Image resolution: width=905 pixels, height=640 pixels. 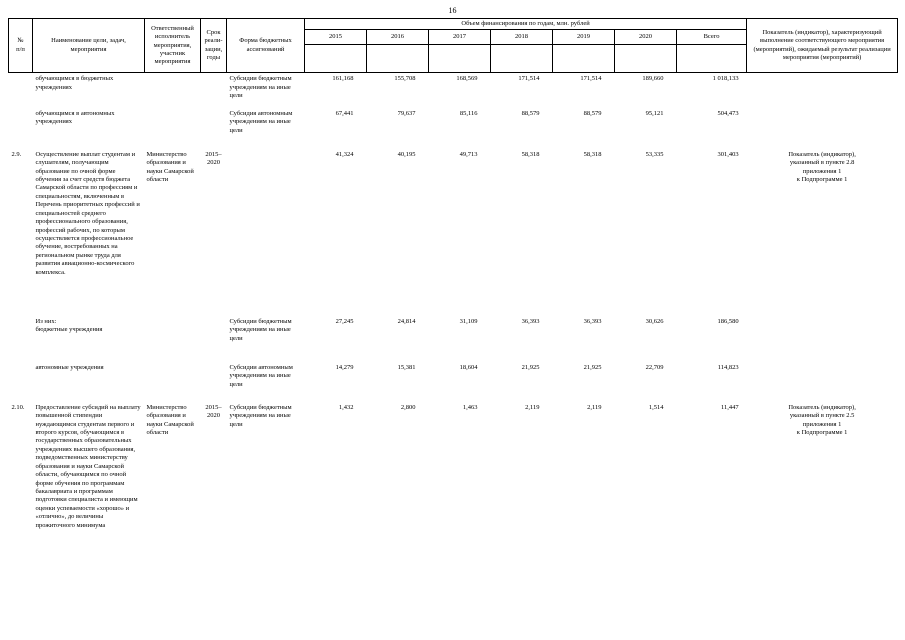 What do you see at coordinates (452, 10) in the screenshot?
I see `page-number: 16` at bounding box center [452, 10].